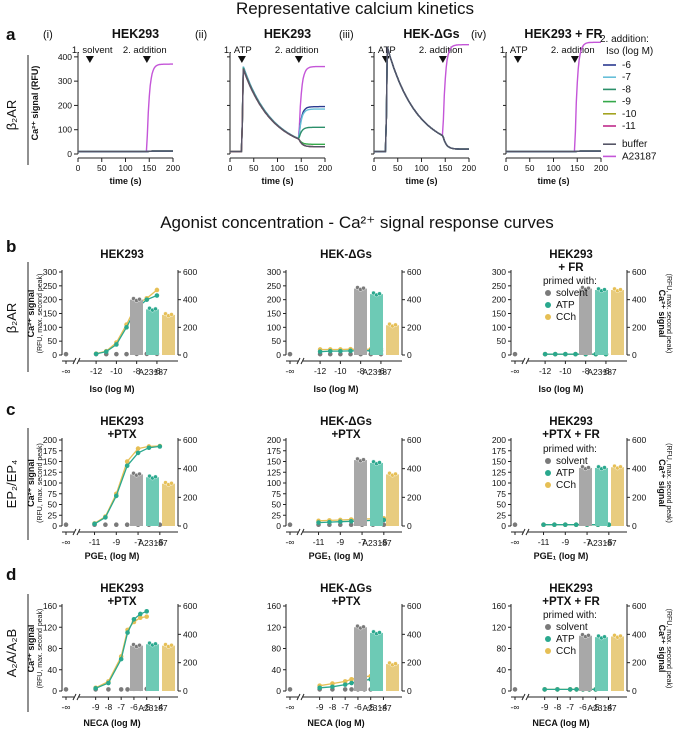 This screenshot has height=738, width=685. Describe the element at coordinates (345, 435) in the screenshot. I see `dose-panel-title: +PTX` at that location.